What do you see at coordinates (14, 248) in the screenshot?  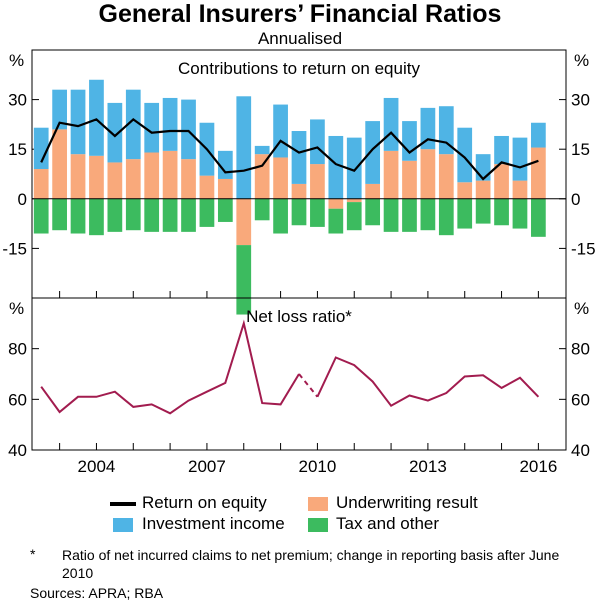 I see `y-tick-label-left: -15` at bounding box center [14, 248].